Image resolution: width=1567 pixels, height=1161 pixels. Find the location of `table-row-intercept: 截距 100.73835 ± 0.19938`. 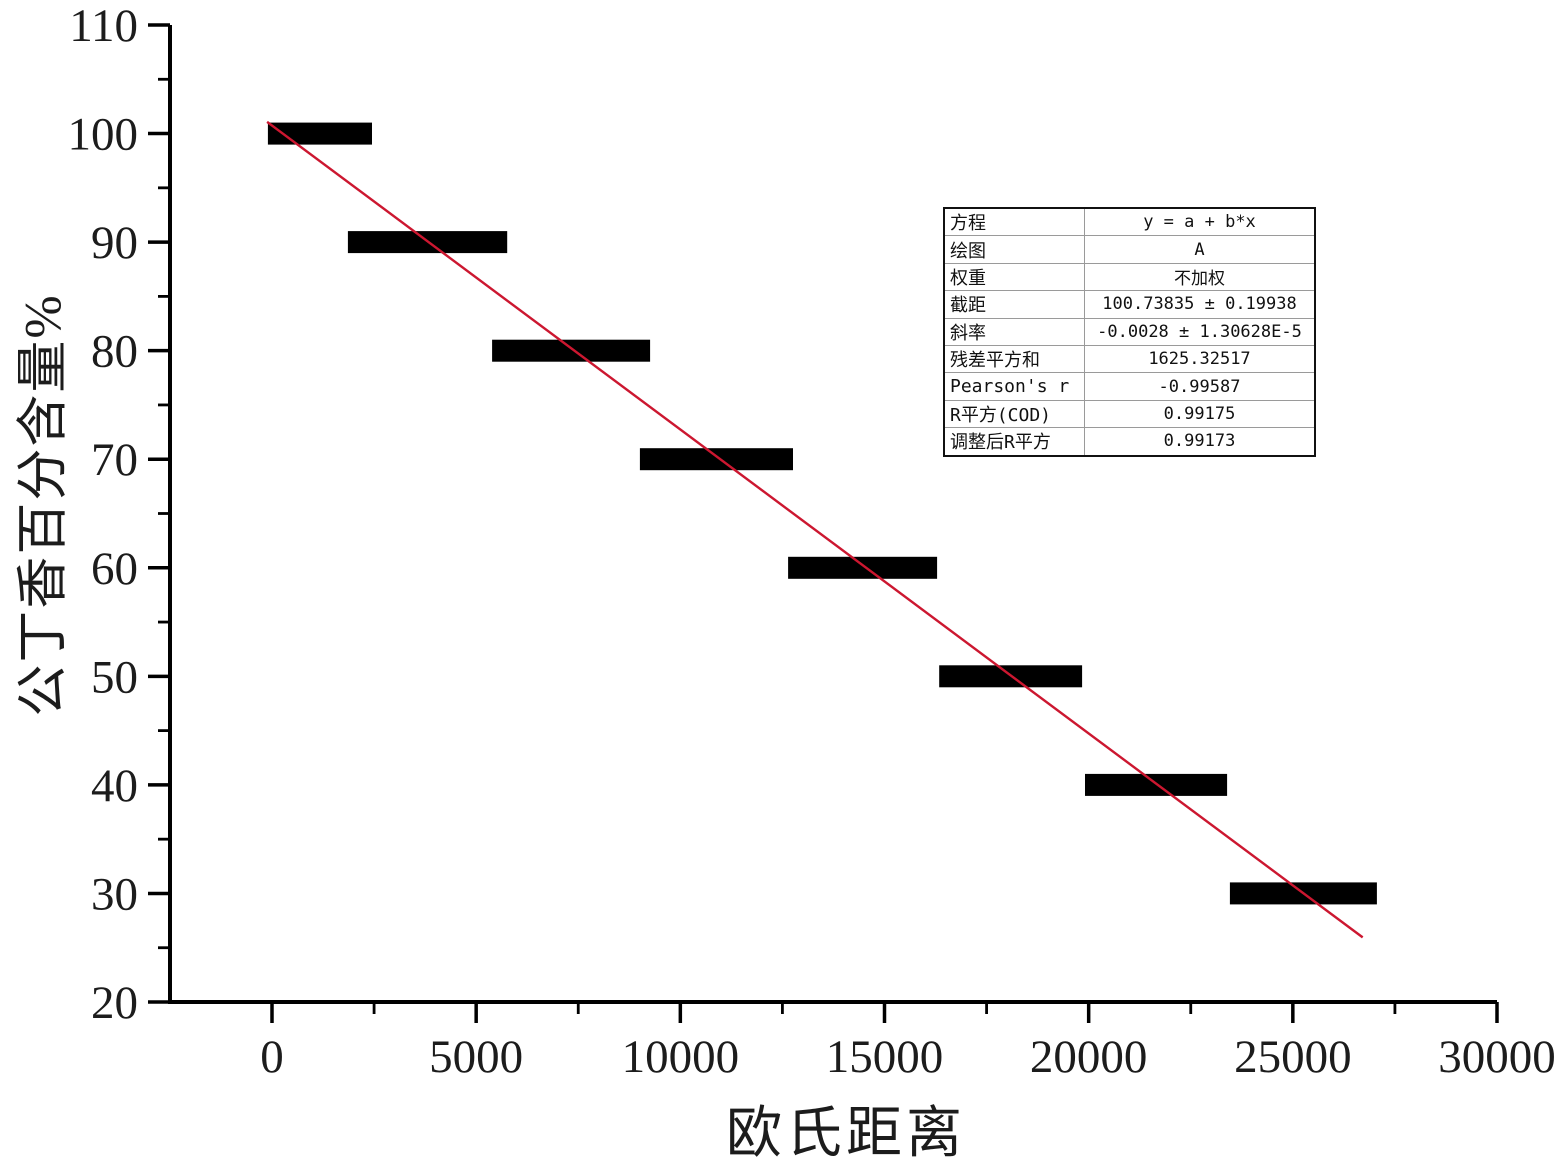

table-row-intercept: 截距 100.73835 ± 0.19938 is located at coordinates (1129, 304).